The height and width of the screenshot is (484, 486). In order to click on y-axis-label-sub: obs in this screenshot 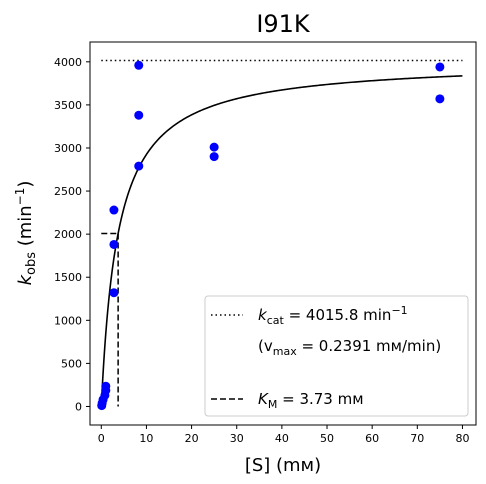, I will do `click(31, 263)`.